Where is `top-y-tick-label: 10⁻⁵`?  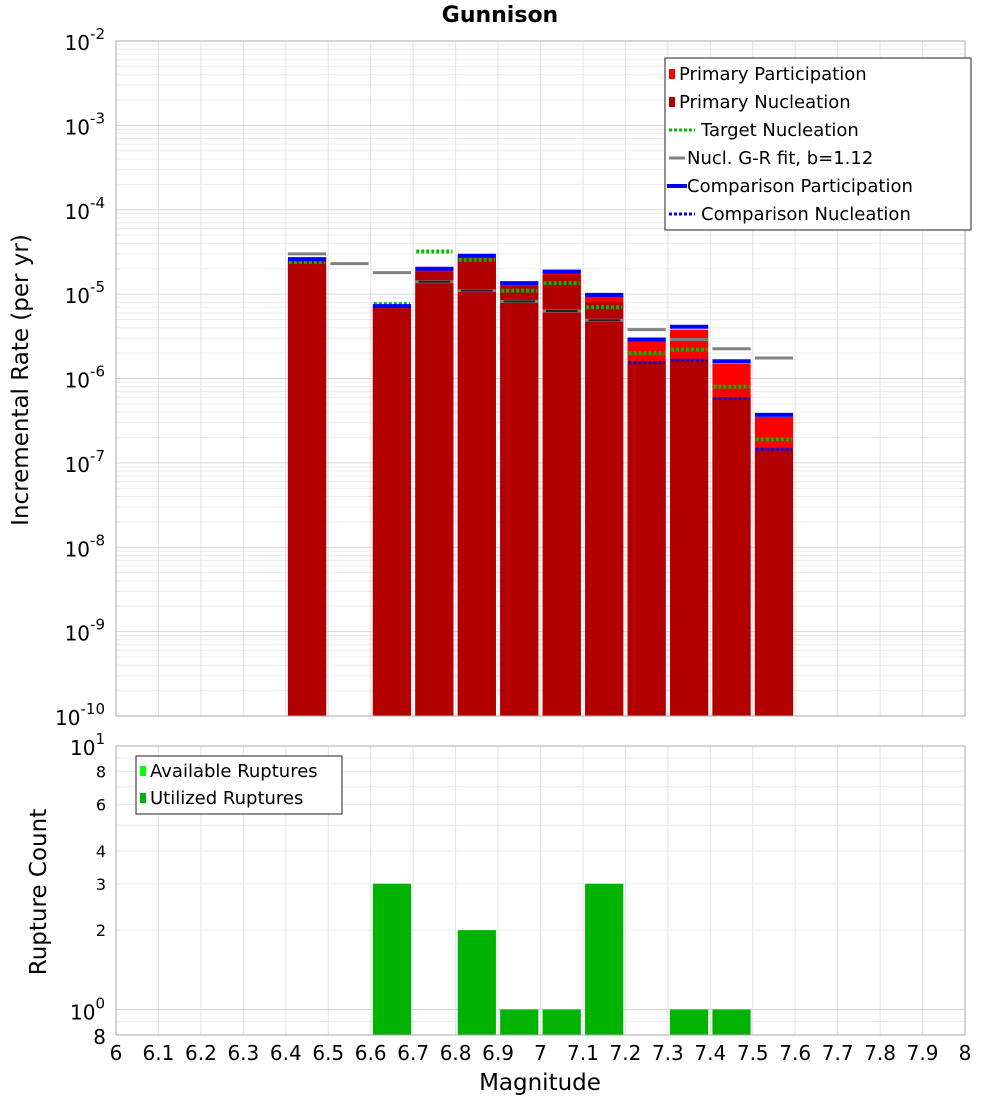
top-y-tick-label: 10⁻⁵ is located at coordinates (85, 293).